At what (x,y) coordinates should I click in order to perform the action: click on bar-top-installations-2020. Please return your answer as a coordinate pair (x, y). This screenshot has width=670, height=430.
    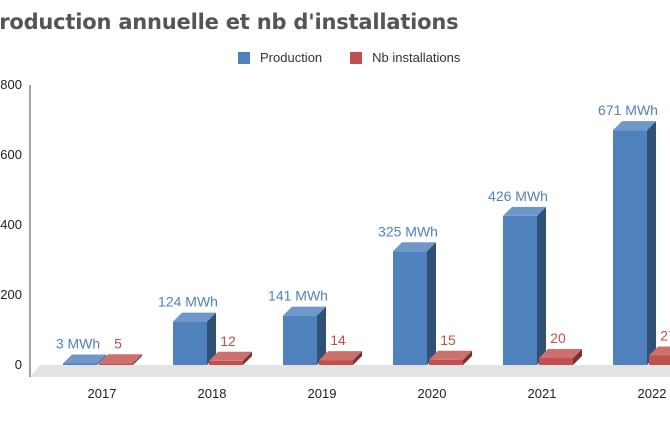
    Looking at the image, I should click on (450, 355).